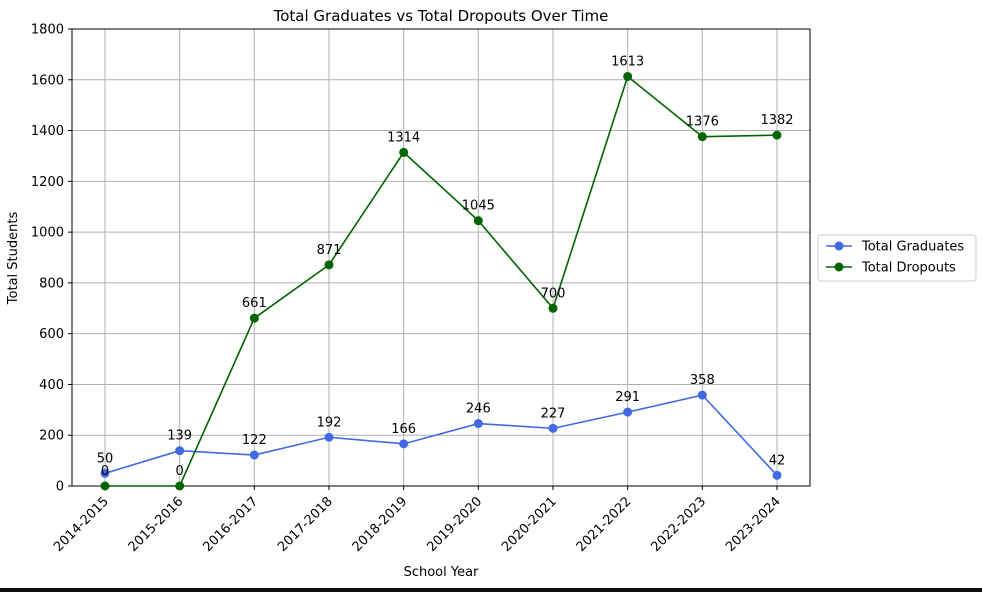 The height and width of the screenshot is (592, 982). I want to click on data-label: 700, so click(553, 293).